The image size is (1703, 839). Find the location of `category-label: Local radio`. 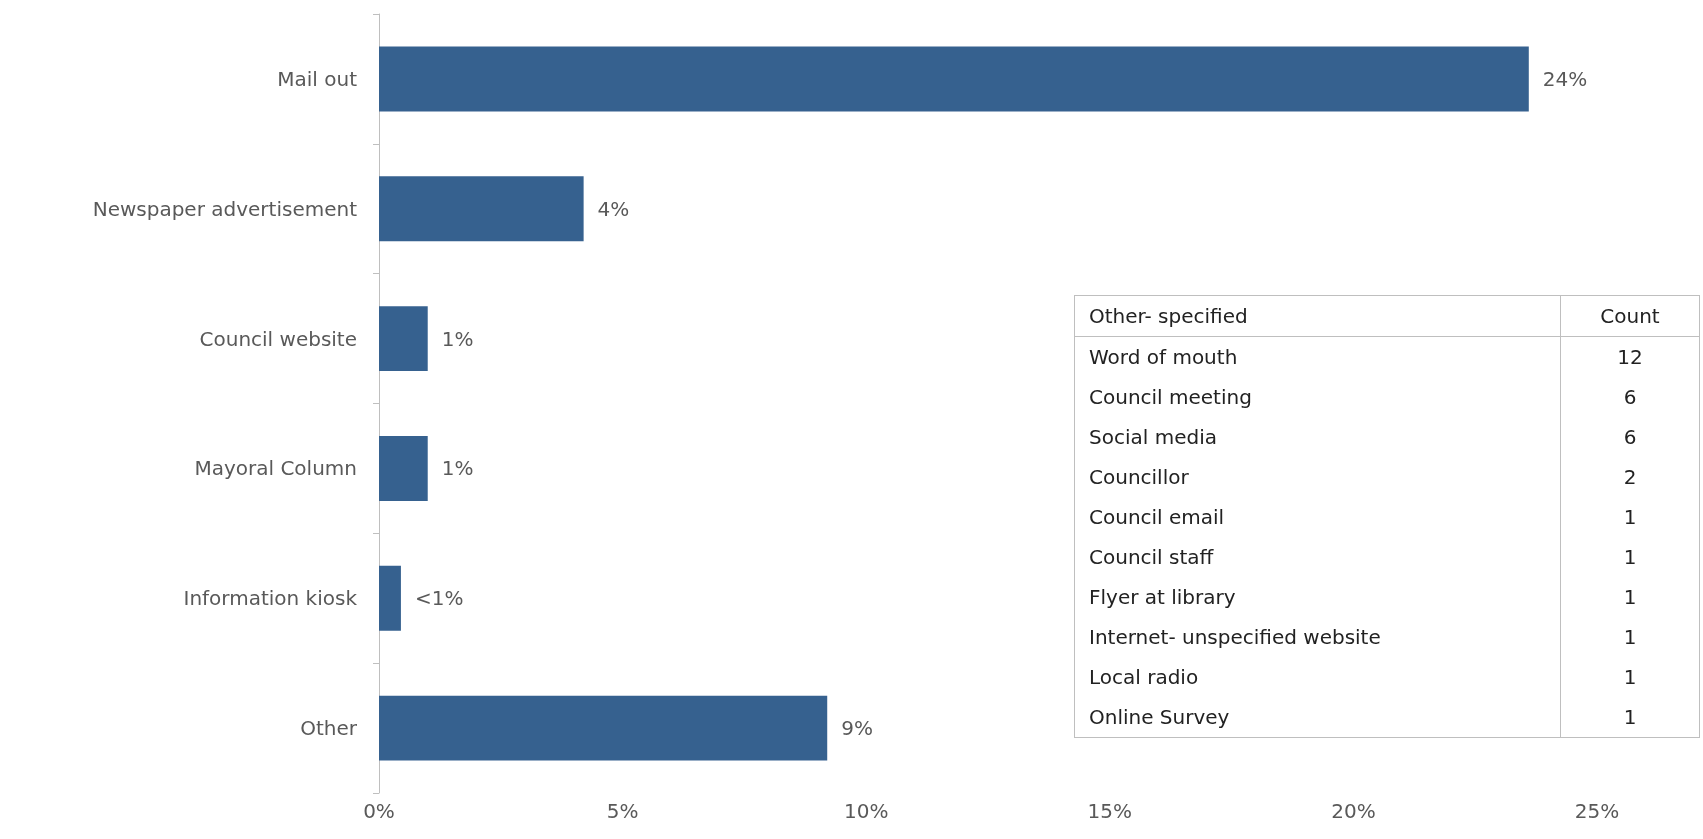

category-label: Local radio is located at coordinates (1144, 677).